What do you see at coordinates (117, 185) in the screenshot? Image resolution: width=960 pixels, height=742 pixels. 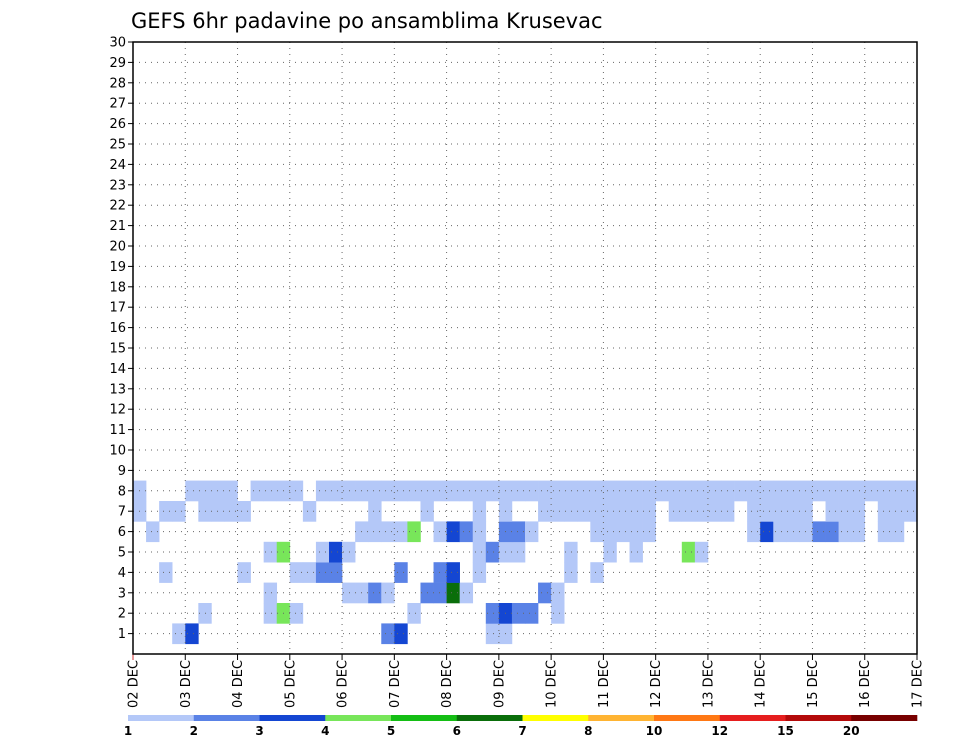 I see `y-tick-label: 23` at bounding box center [117, 185].